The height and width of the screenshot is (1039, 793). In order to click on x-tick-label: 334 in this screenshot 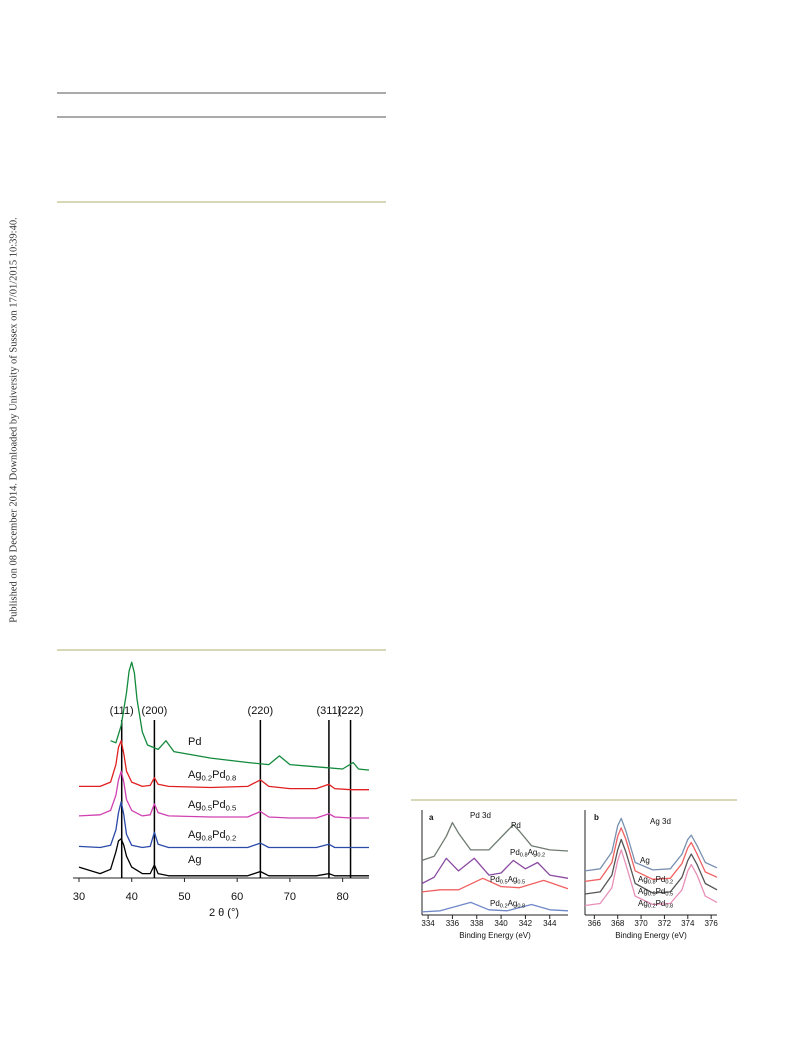, I will do `click(428, 923)`.